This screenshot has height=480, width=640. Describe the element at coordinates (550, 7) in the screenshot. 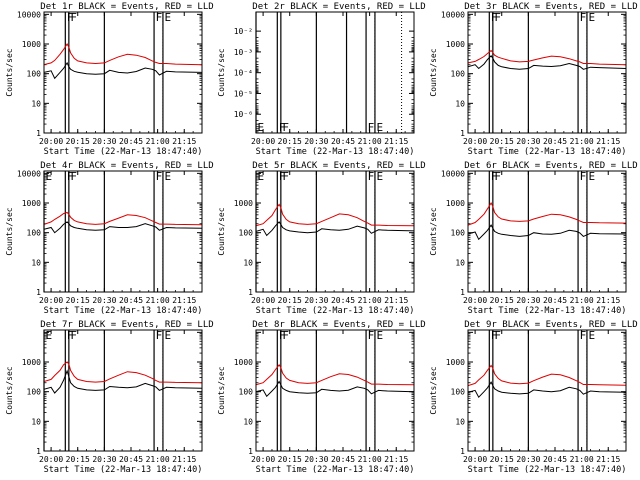

I see `panel-title: Det 3r BLACK = Events, RED = LLD` at that location.